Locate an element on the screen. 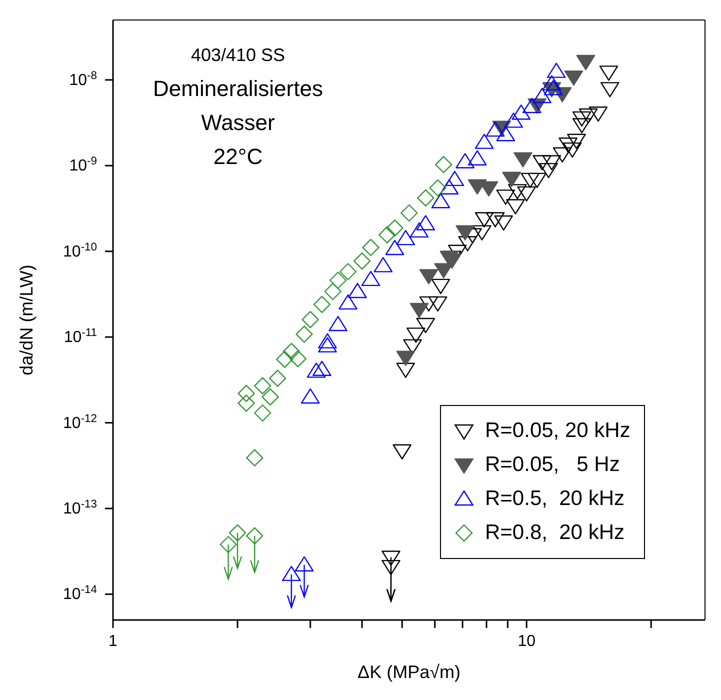  x-tick-label: 1 is located at coordinates (113, 641).